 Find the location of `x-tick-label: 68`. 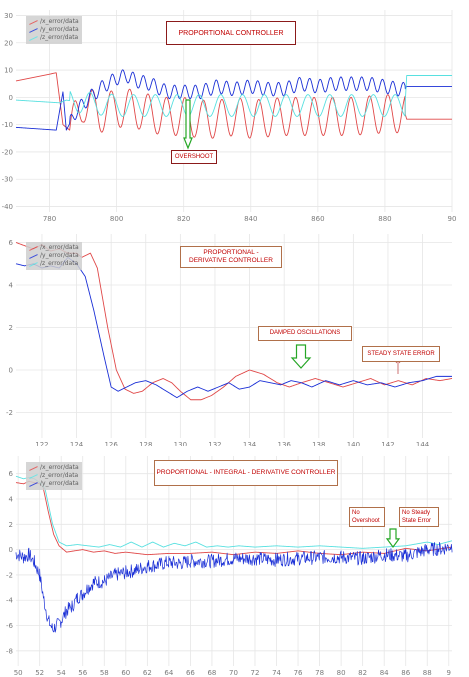

x-tick-label: 68 is located at coordinates (211, 673).